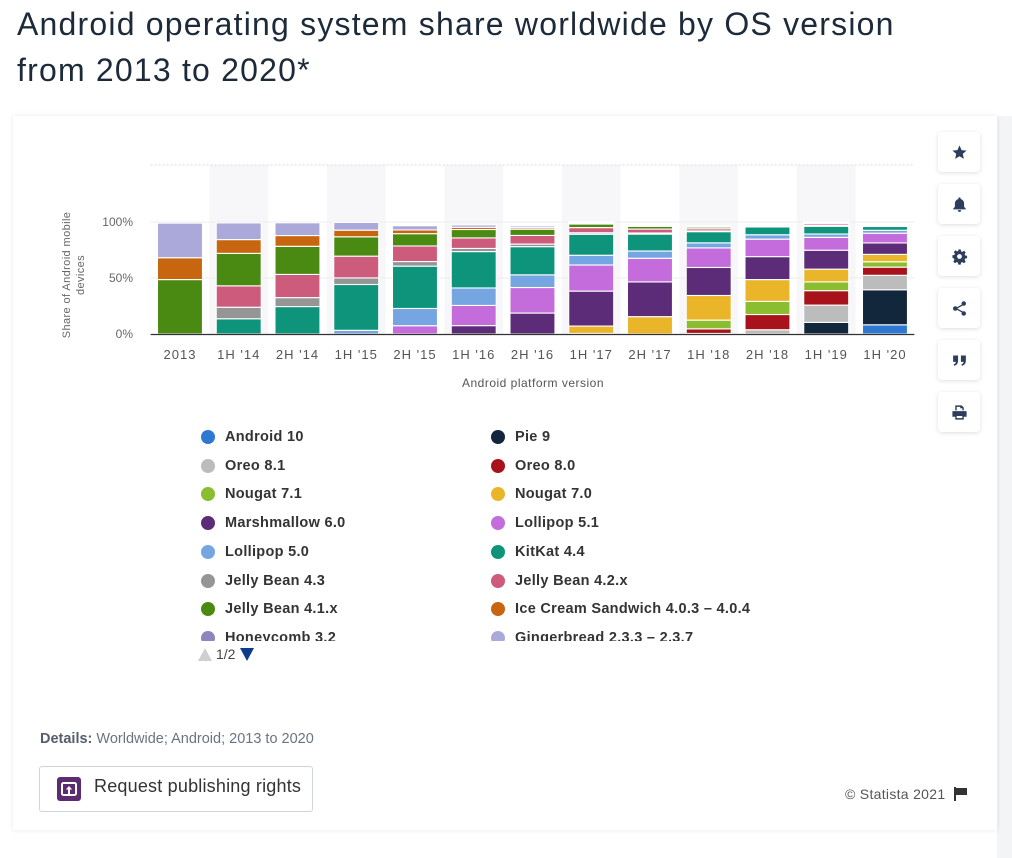 This screenshot has height=858, width=1012. Describe the element at coordinates (541, 494) in the screenshot. I see `legend-item: Nougat 7.0` at that location.